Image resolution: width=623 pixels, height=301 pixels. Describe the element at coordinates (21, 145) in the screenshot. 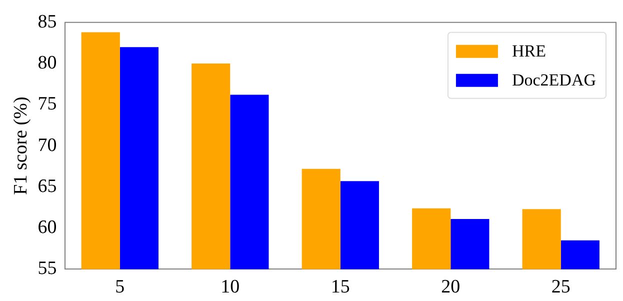

I see `y-axis-title: F1 score (%)` at that location.